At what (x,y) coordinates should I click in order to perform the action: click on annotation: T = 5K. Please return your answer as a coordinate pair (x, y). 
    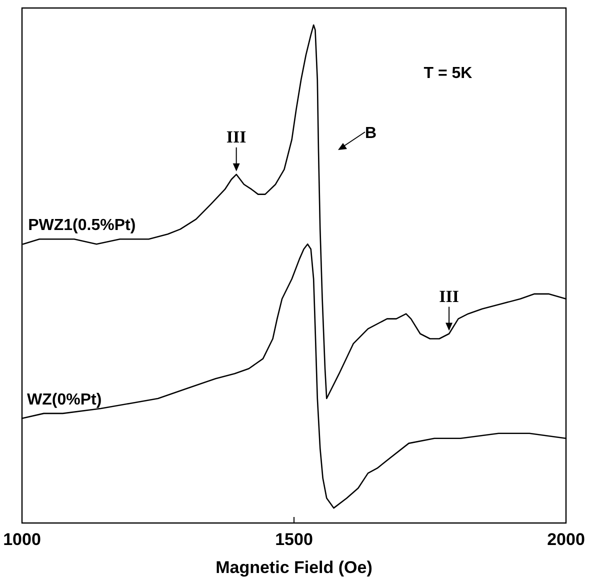
    Looking at the image, I should click on (448, 73).